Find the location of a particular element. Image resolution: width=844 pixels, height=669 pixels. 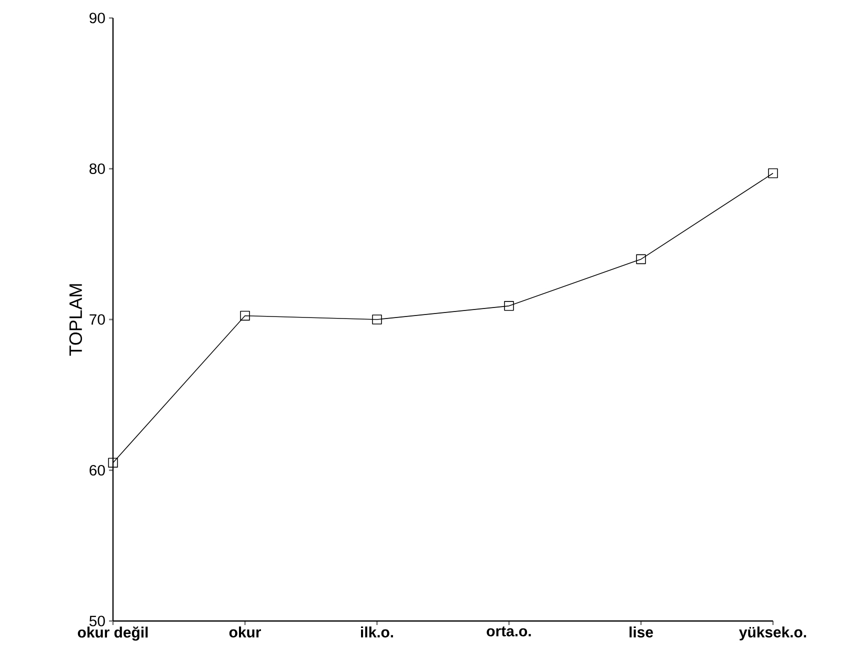

x-tick-label: okur is located at coordinates (245, 632).